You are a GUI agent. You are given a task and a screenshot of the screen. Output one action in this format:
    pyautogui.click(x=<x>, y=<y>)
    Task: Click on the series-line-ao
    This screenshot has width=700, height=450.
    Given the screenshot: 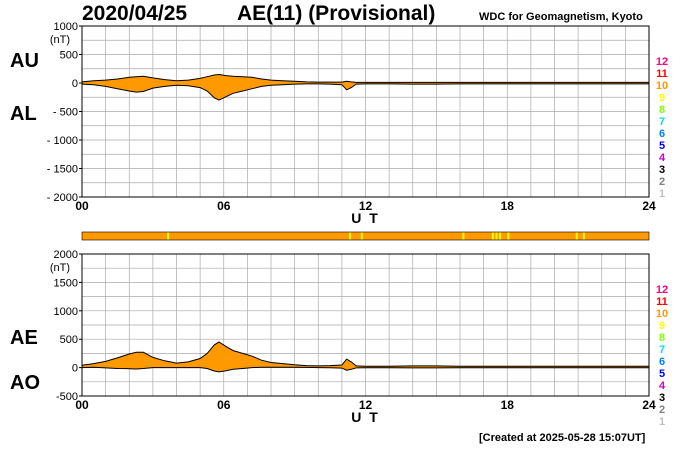 What is the action you would take?
    pyautogui.click(x=365, y=369)
    